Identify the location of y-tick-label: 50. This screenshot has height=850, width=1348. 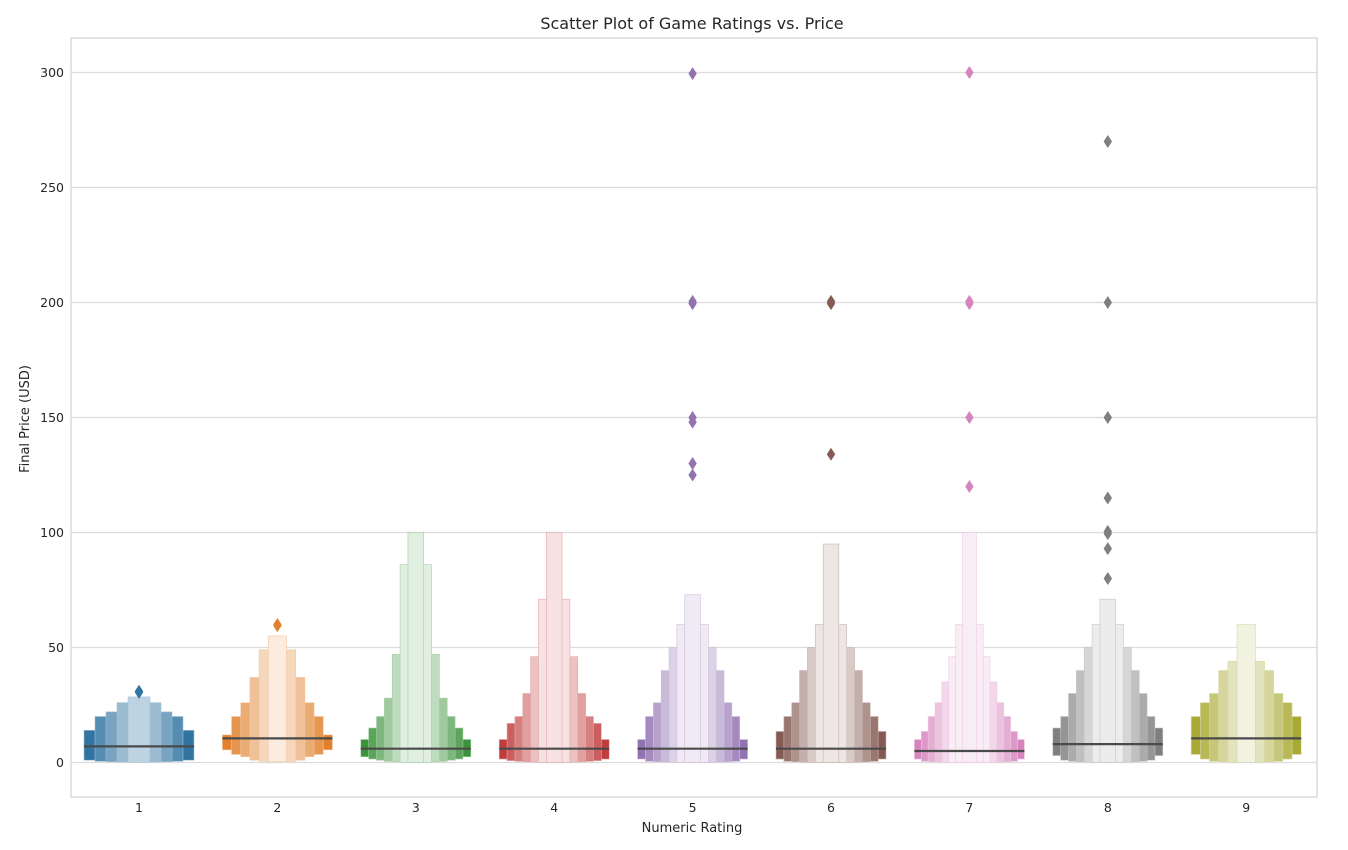
(56, 647).